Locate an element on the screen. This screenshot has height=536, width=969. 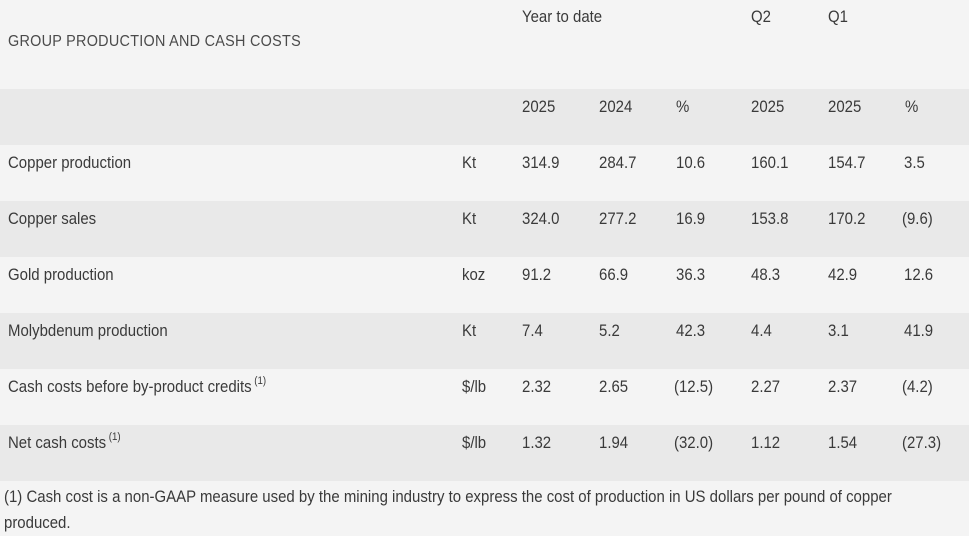
row-unit: koz is located at coordinates (474, 274).